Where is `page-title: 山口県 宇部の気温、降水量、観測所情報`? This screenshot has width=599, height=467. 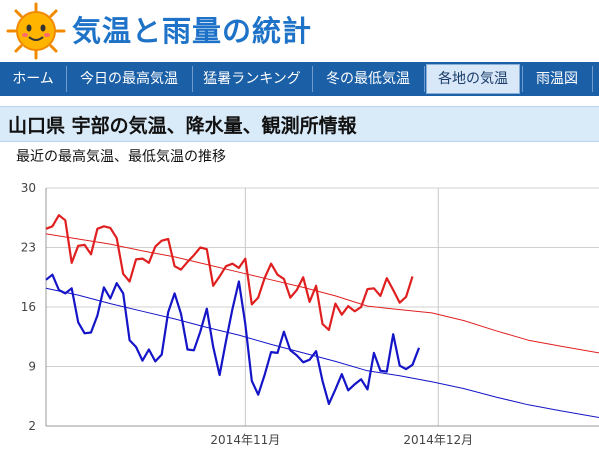
page-title: 山口県 宇部の気温、降水量、観測所情報 is located at coordinates (182, 126).